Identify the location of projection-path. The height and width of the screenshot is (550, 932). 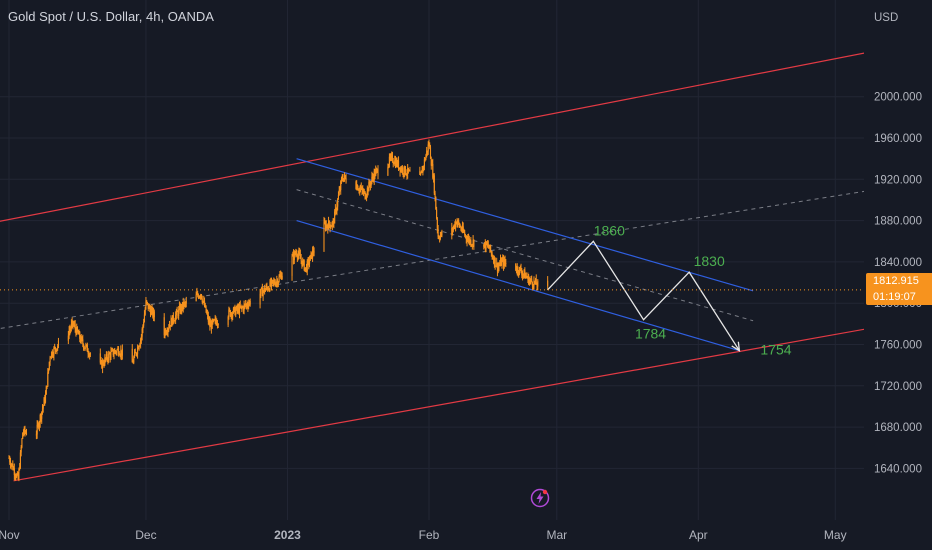
(643, 296).